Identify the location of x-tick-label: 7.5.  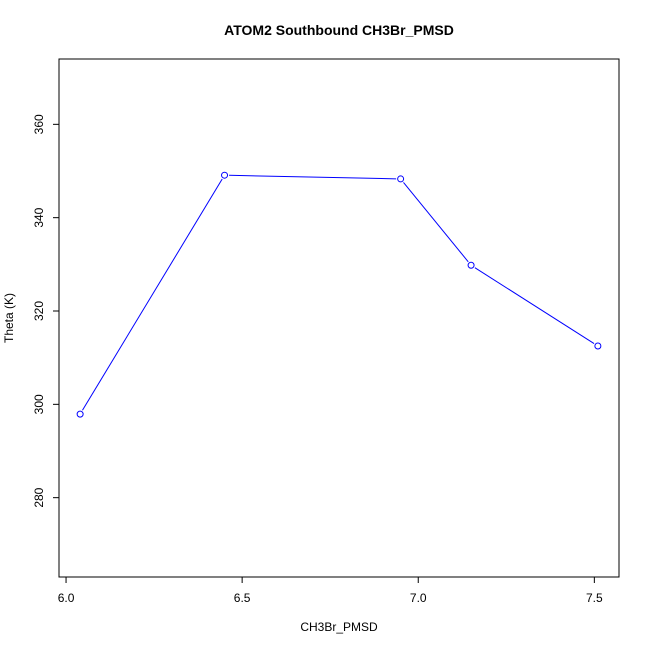
(594, 598).